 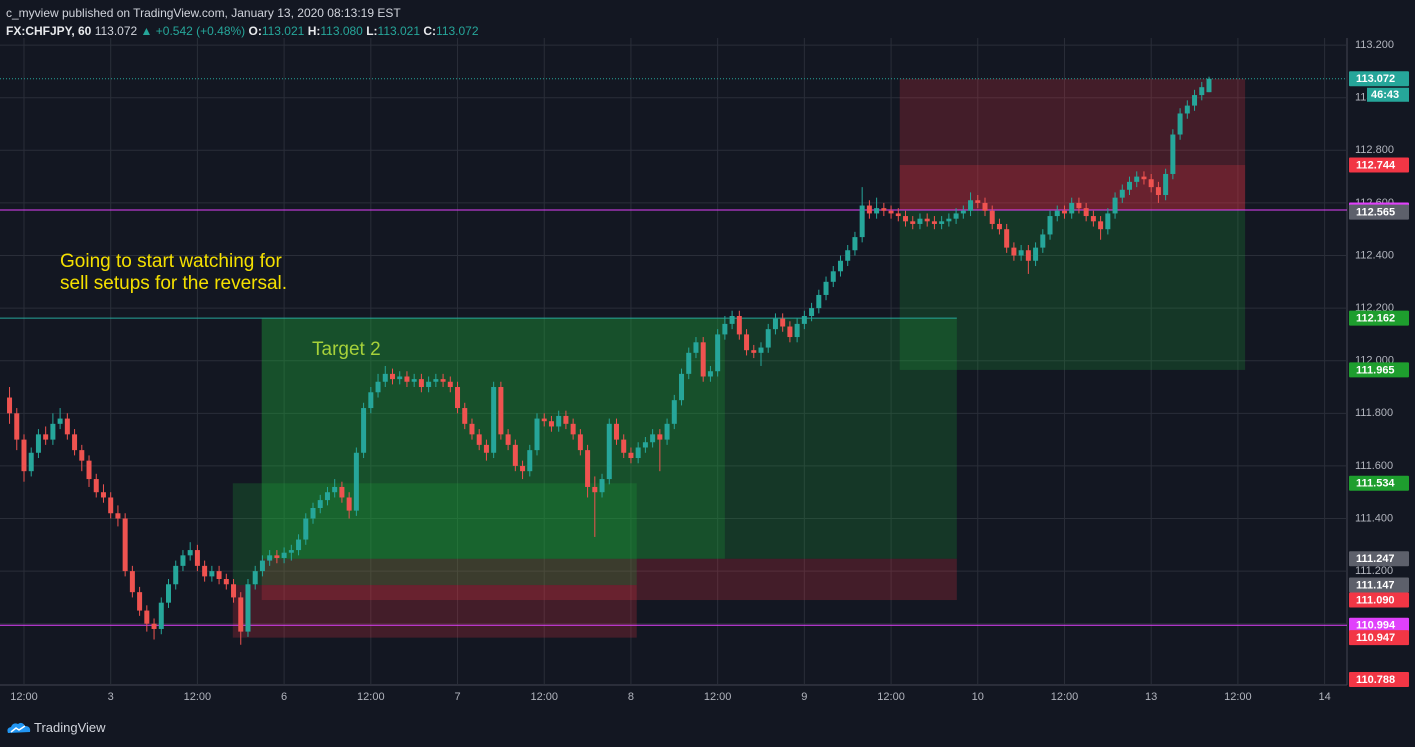 I want to click on logo-line, so click(x=18, y=729).